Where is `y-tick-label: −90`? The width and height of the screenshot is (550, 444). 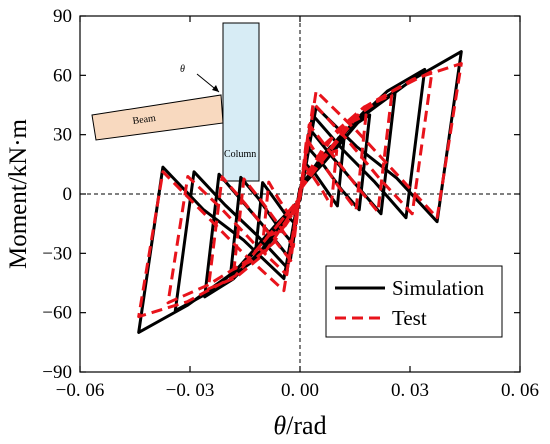
y-tick-label: −90 is located at coordinates (57, 372).